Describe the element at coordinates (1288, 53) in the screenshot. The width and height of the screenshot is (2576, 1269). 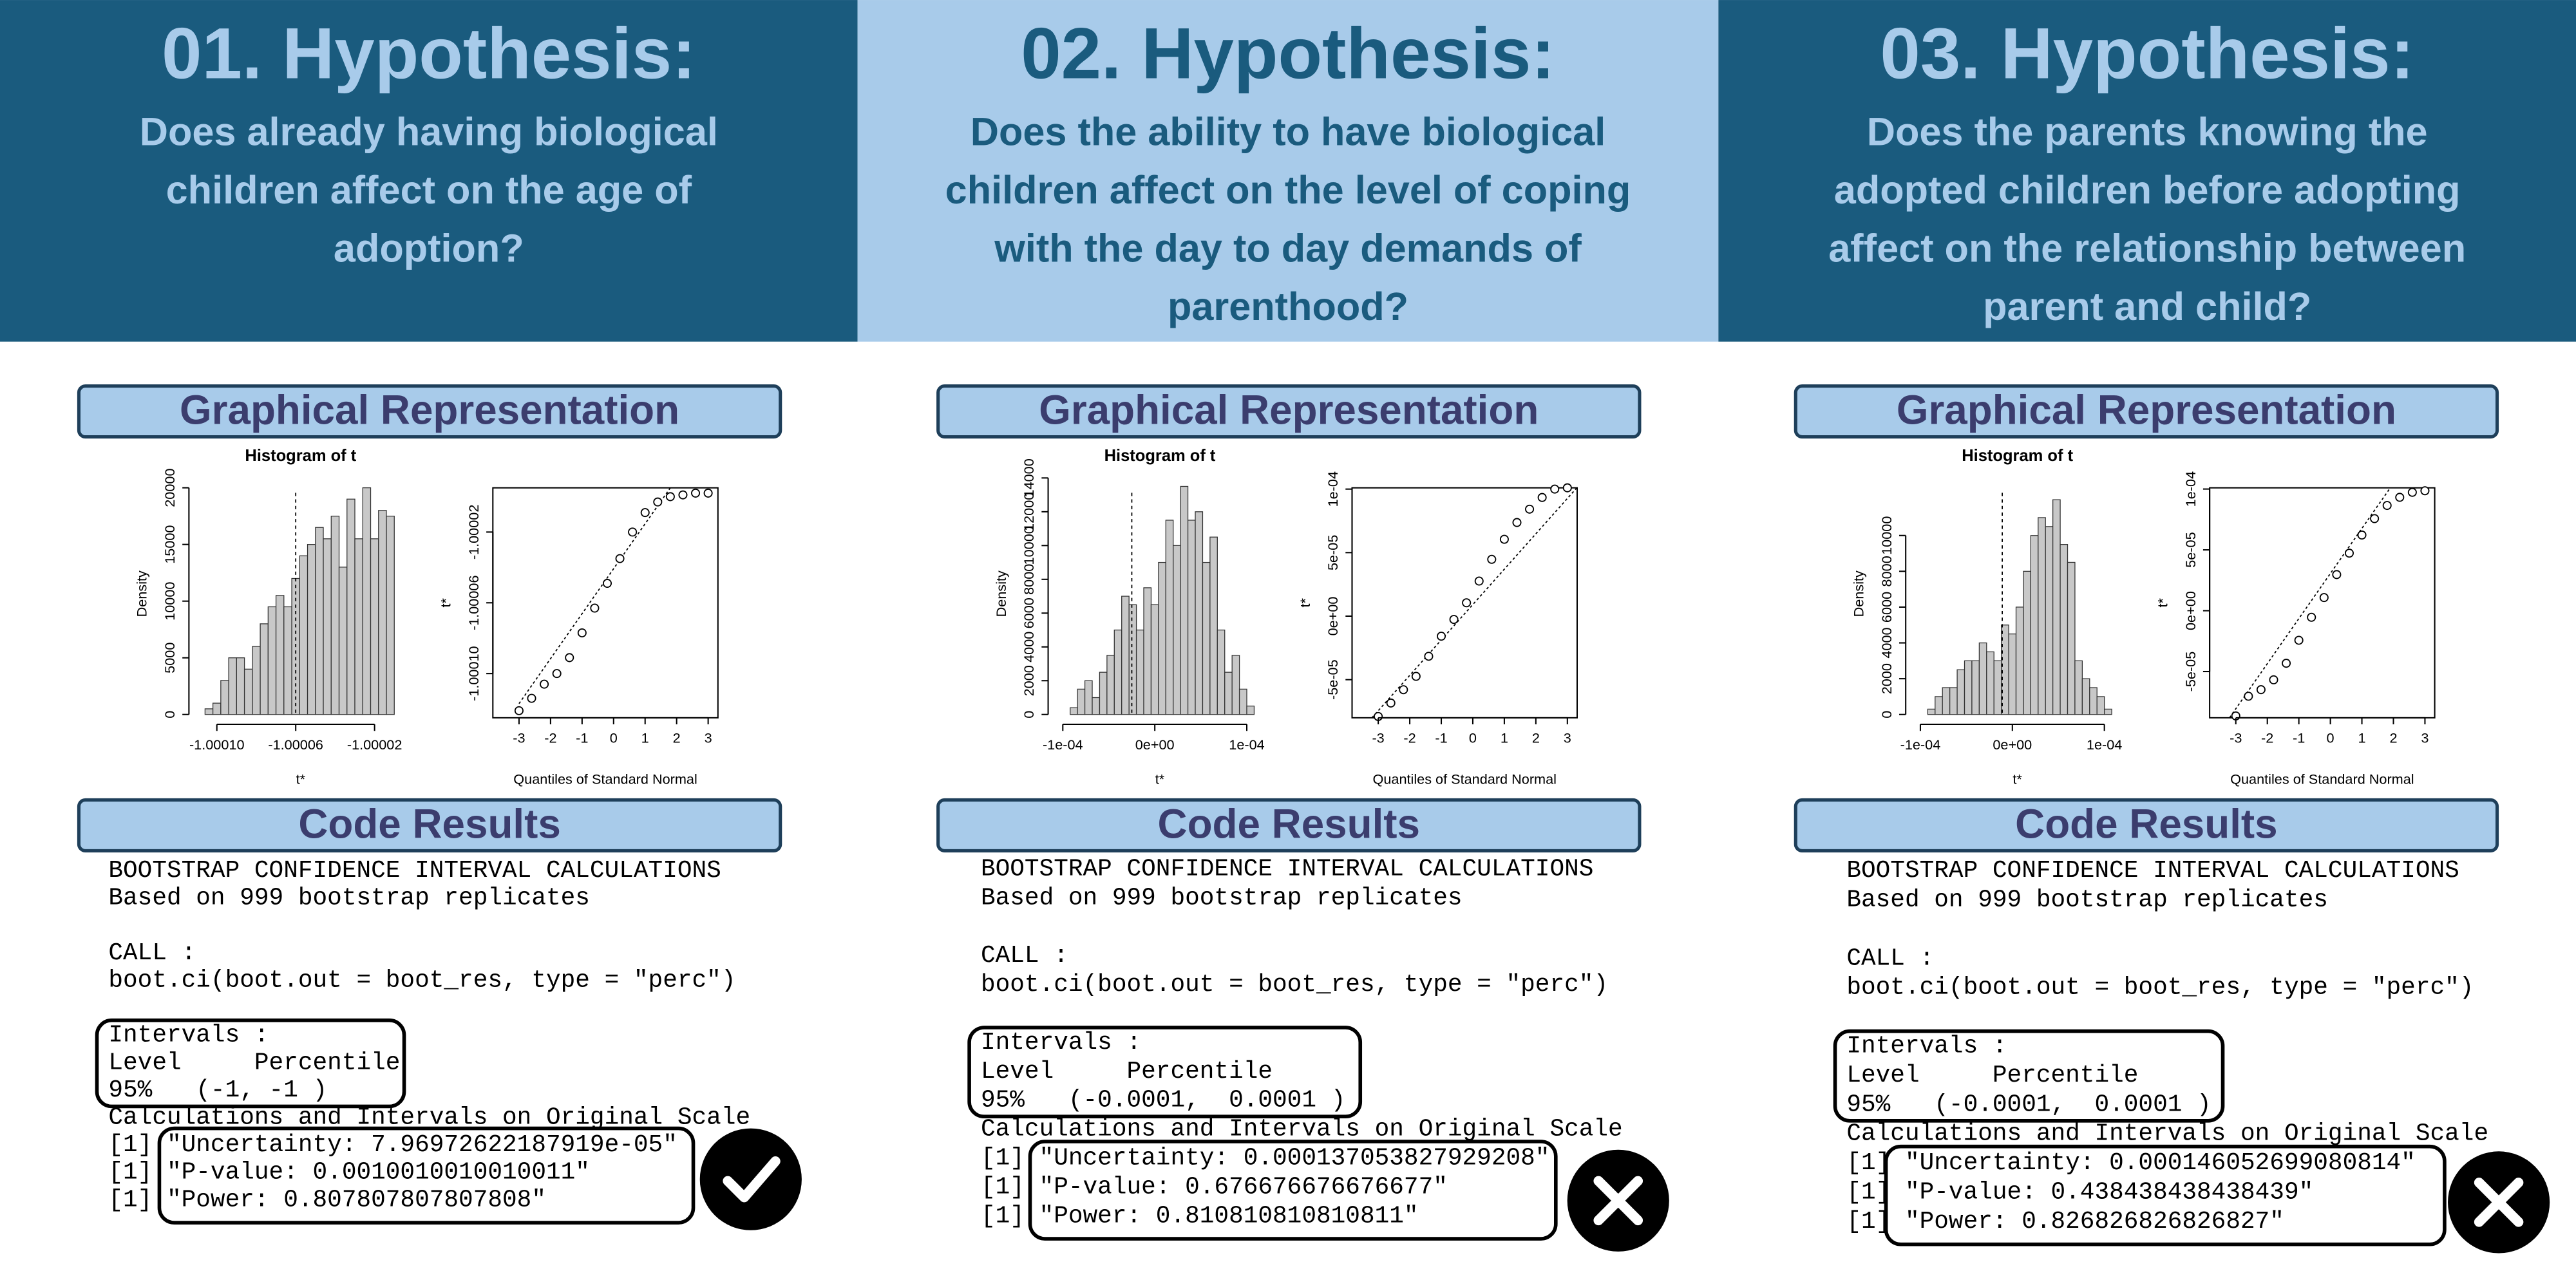
I see `hypothesis-title: 02. Hypothesis:` at that location.